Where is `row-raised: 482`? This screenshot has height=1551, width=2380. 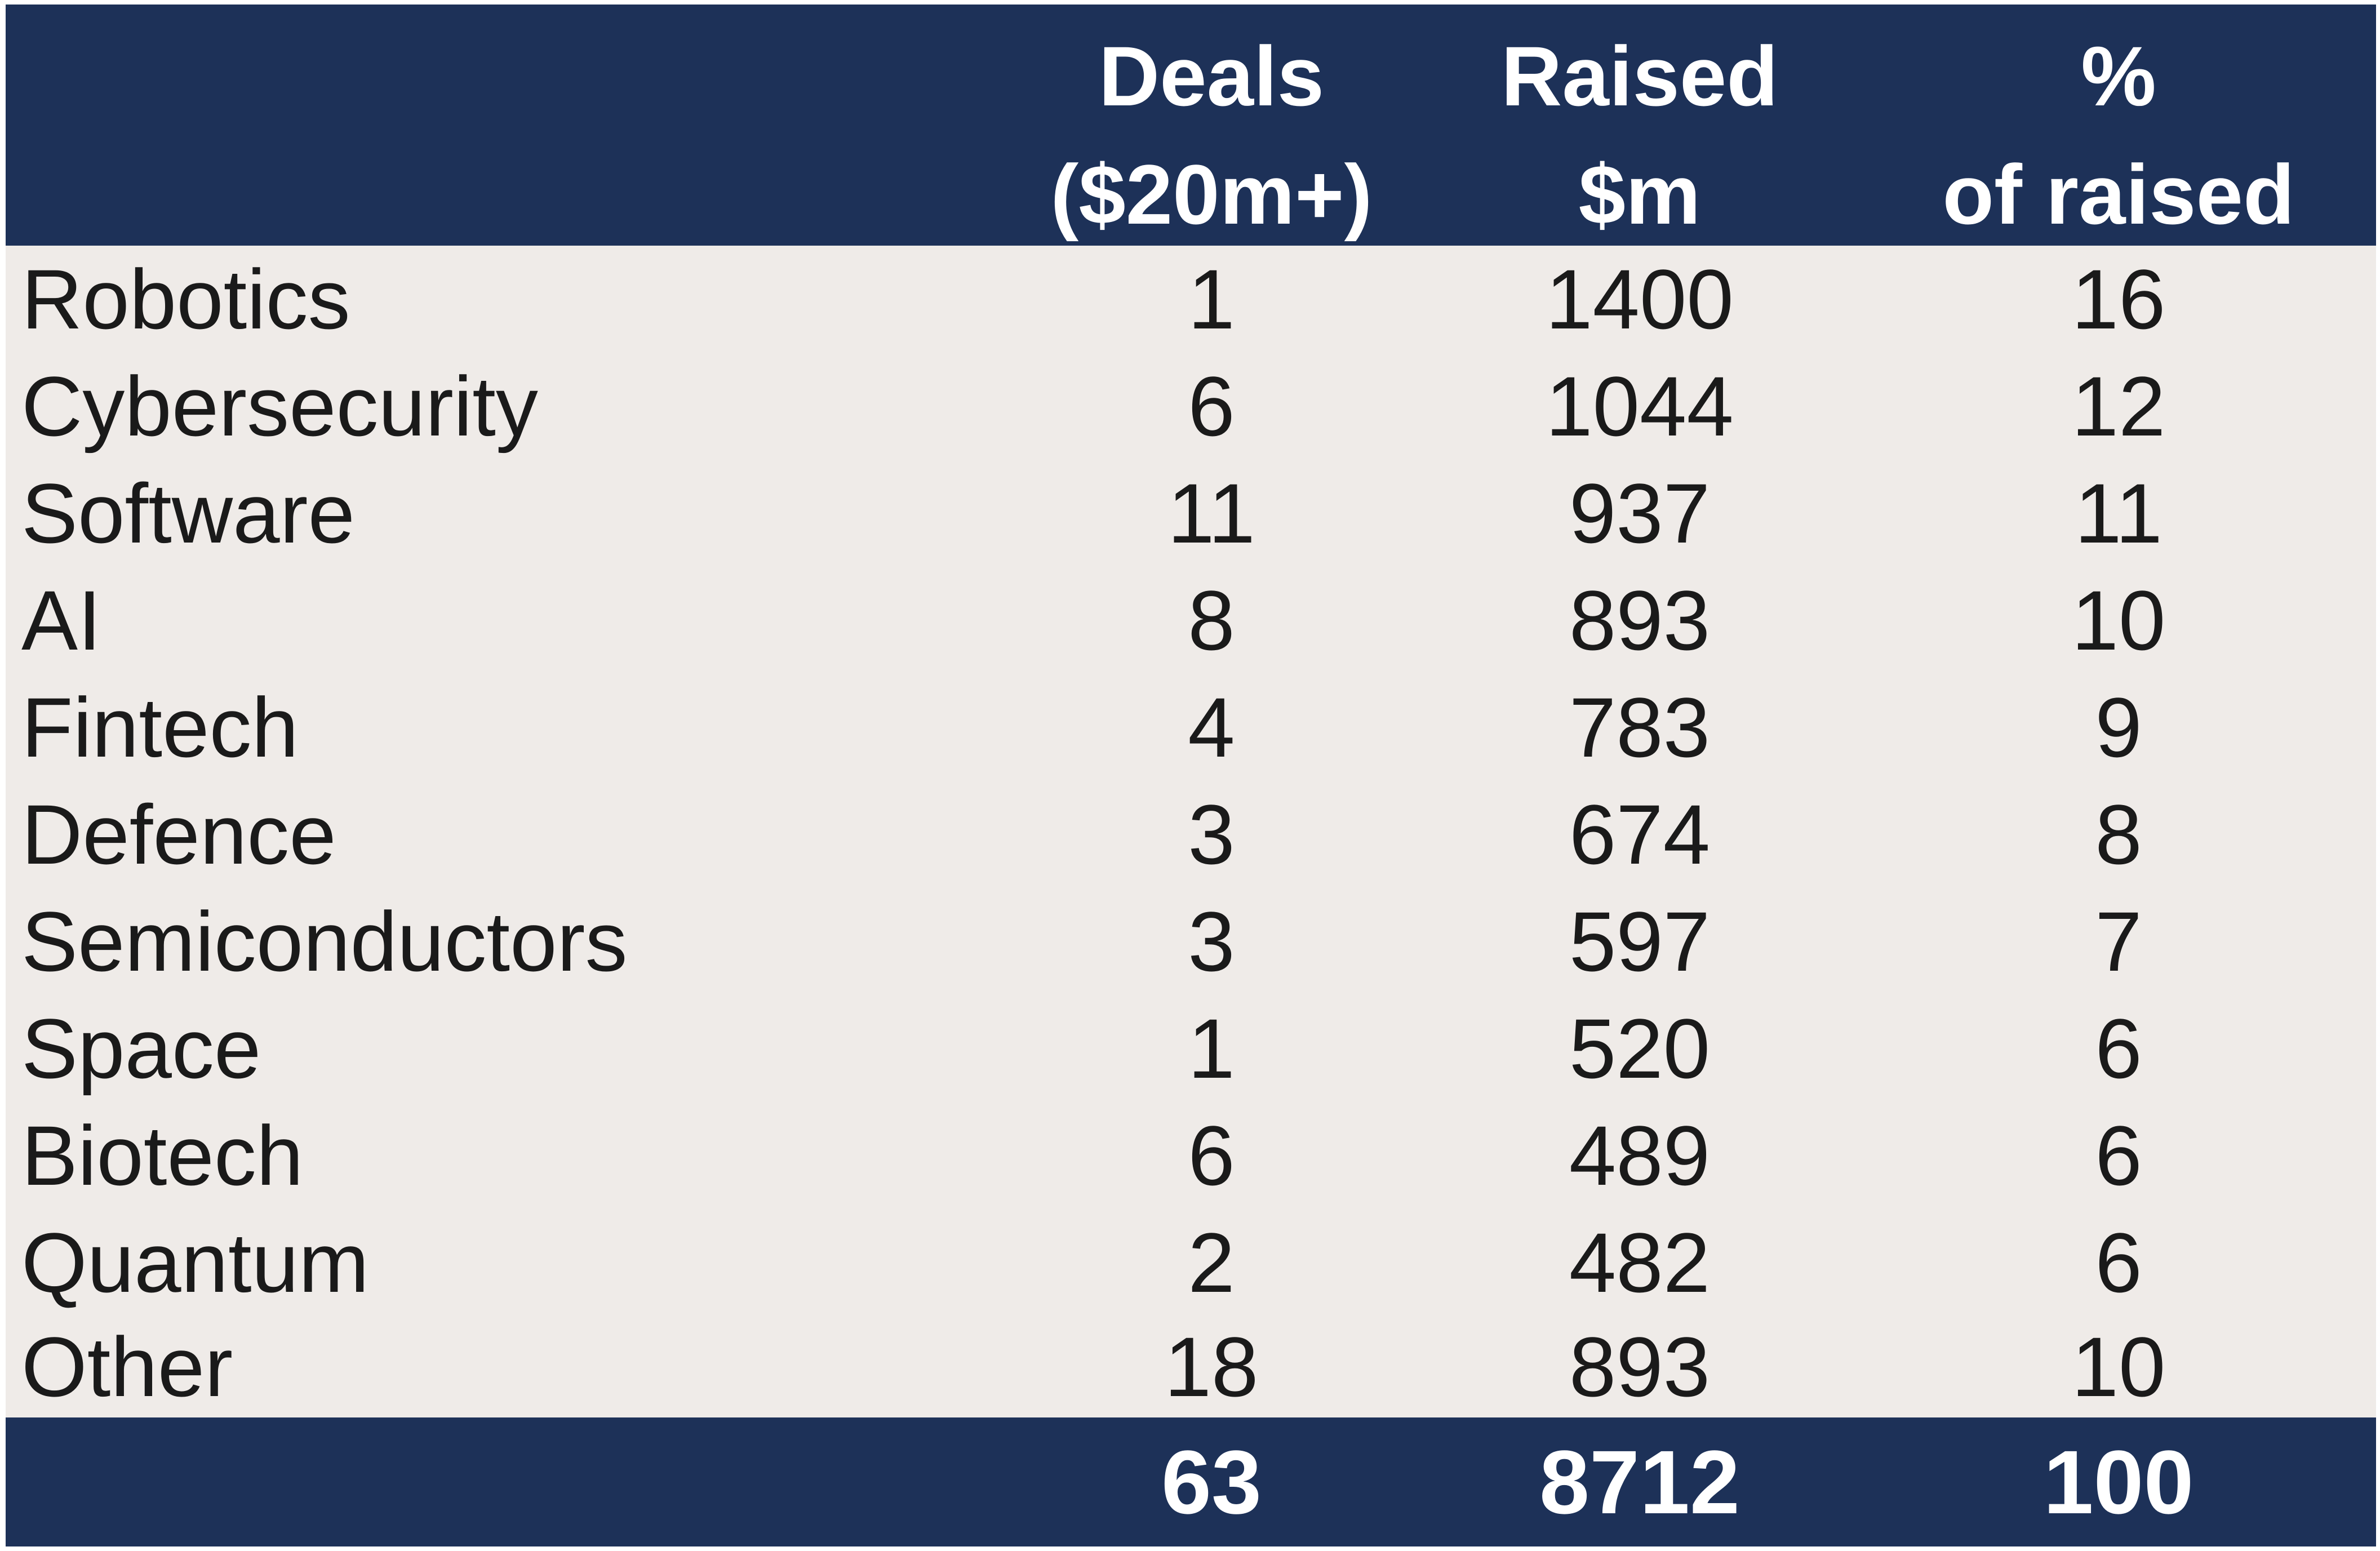
row-raised: 482 is located at coordinates (1640, 1262).